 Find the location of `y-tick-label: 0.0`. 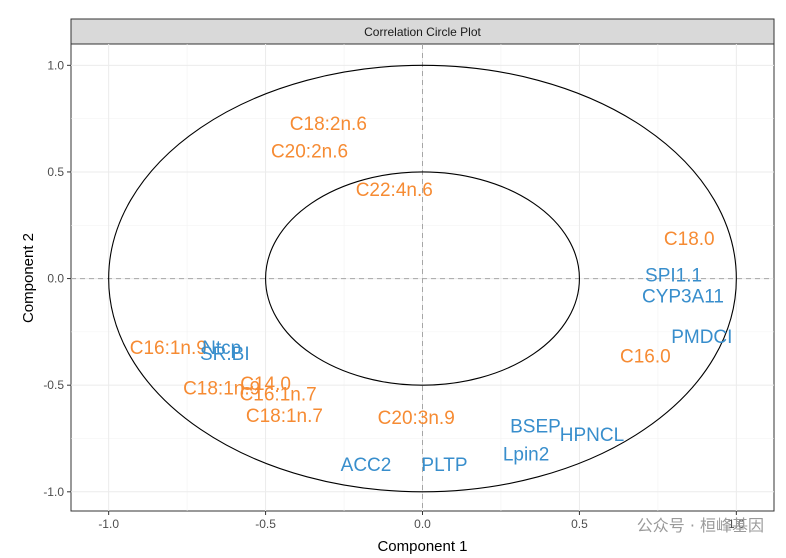

y-tick-label: 0.0 is located at coordinates (55, 279).